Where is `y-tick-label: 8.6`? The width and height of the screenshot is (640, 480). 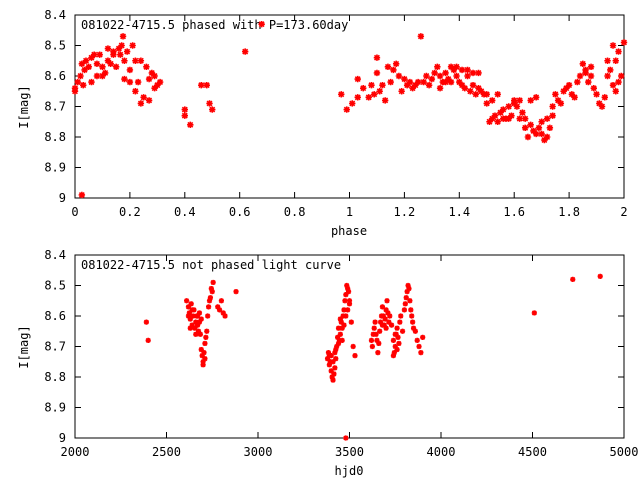 y-tick-label: 8.6 is located at coordinates (55, 76).